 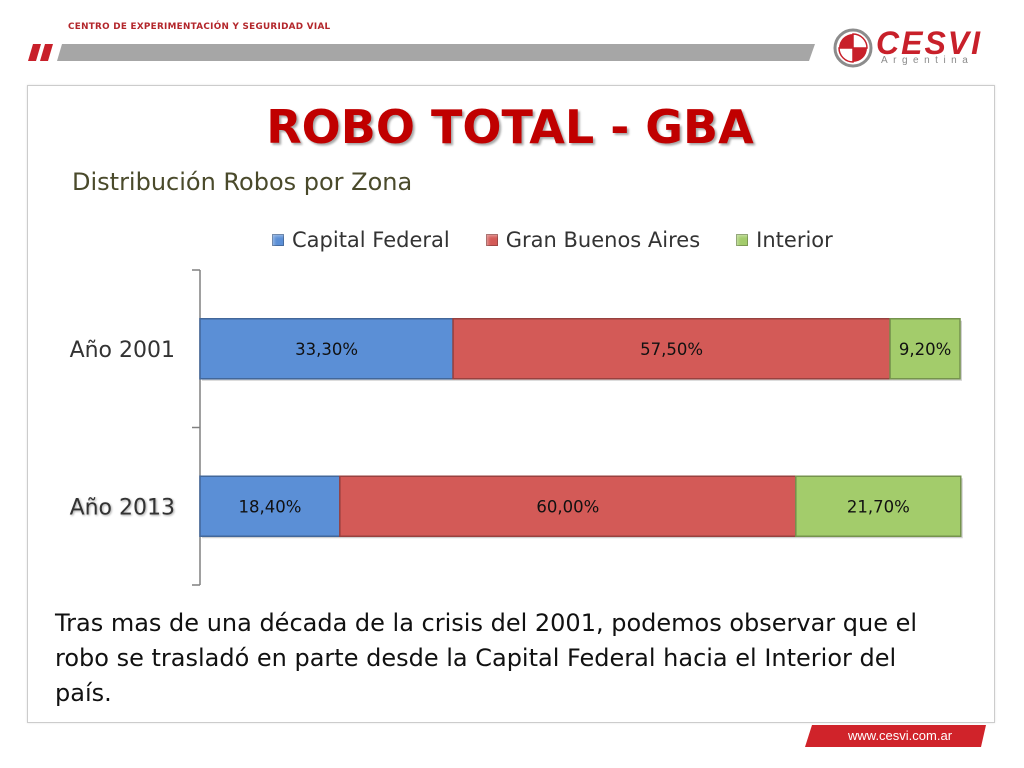 What do you see at coordinates (242, 182) in the screenshot?
I see `chart-title: Distribución Robos por Zona` at bounding box center [242, 182].